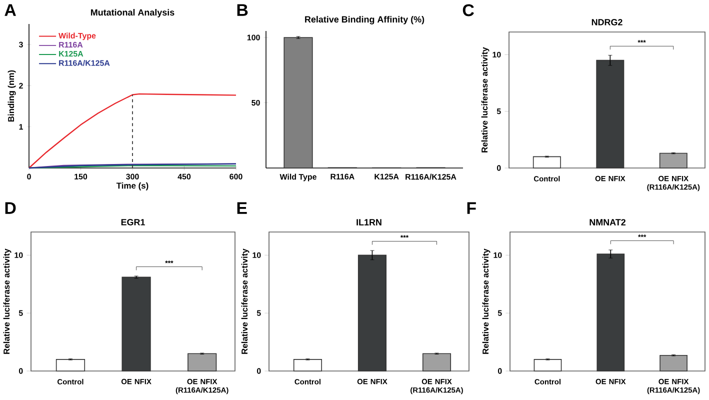  What do you see at coordinates (369, 222) in the screenshot?
I see `chart-title: IL1RN` at bounding box center [369, 222].